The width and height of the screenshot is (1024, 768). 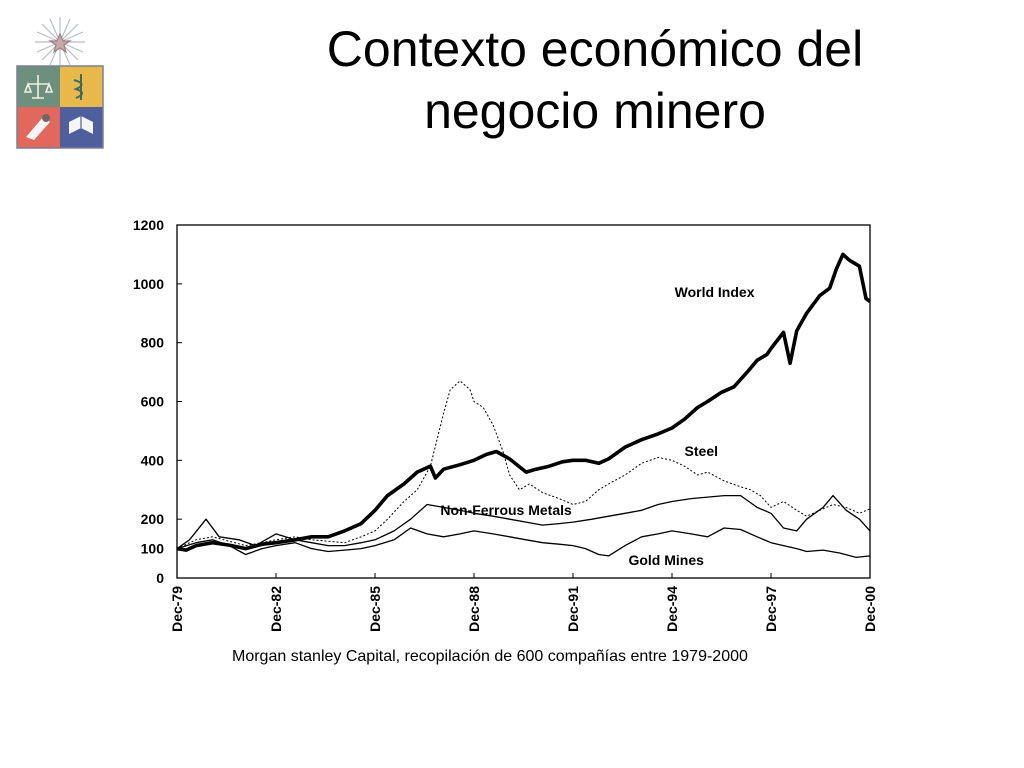 I want to click on series-label: Gold Mines, so click(x=666, y=560).